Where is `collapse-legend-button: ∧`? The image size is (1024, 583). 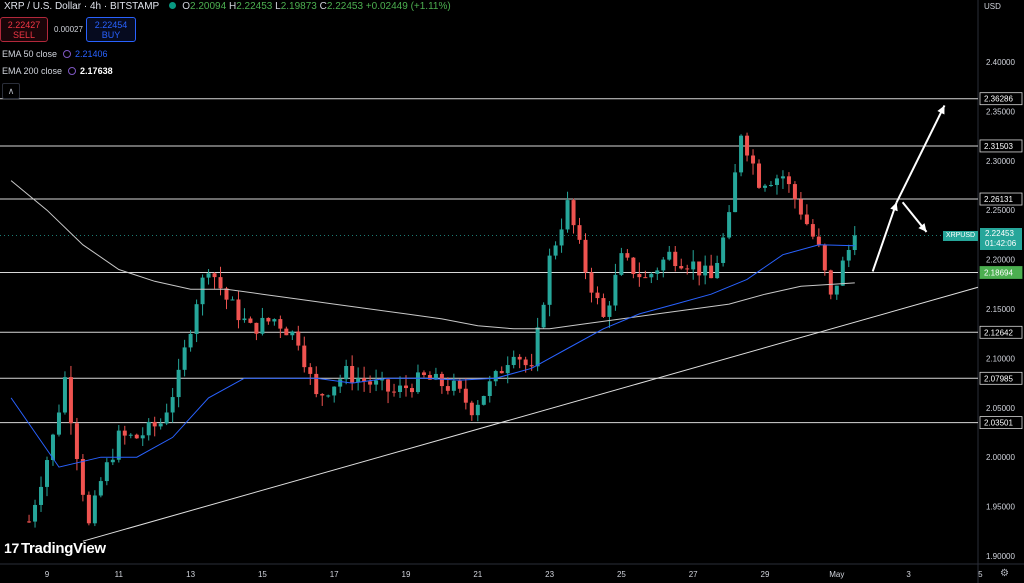
collapse-legend-button: ∧ is located at coordinates (11, 91).